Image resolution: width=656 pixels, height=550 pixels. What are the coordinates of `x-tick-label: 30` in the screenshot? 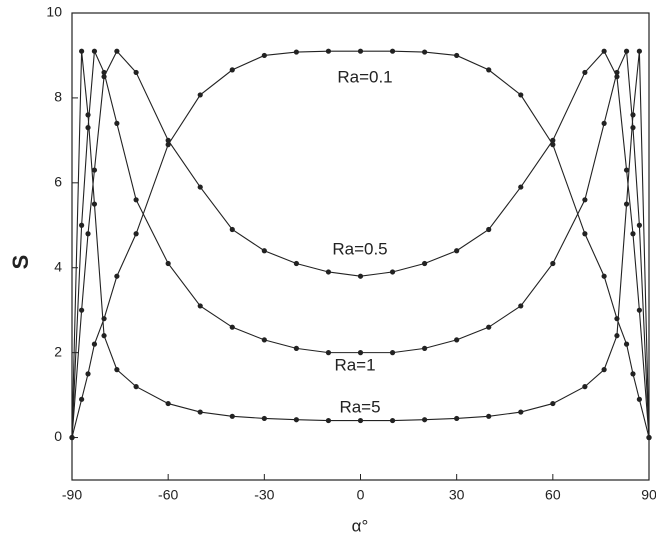 It's located at (457, 495).